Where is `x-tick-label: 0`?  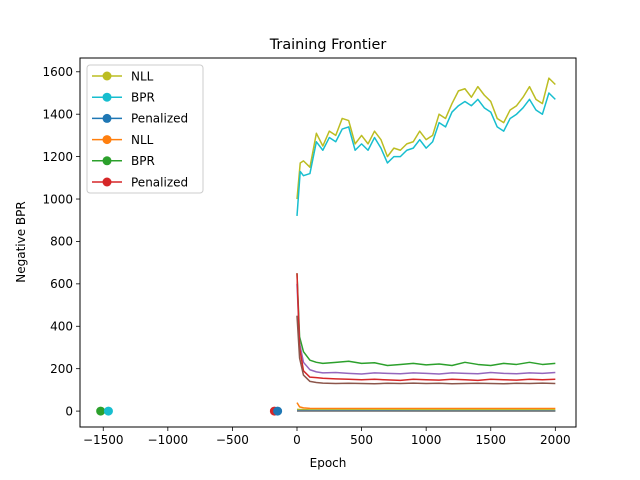 x-tick-label: 0 is located at coordinates (297, 440).